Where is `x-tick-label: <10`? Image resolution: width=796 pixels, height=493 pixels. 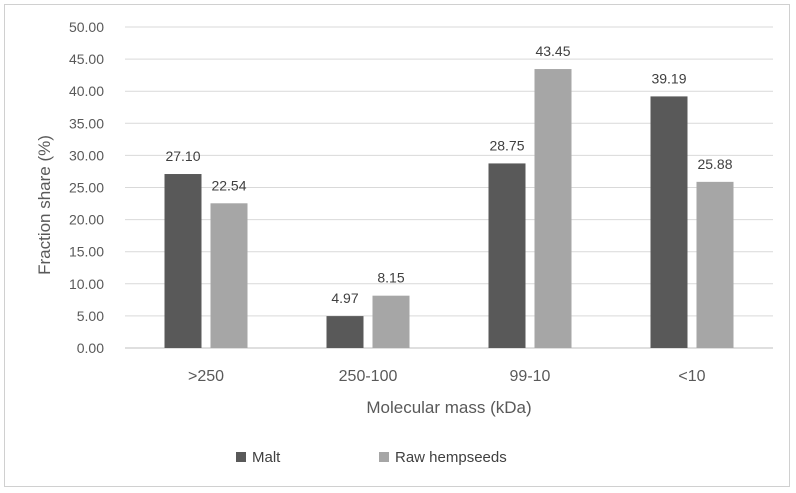
x-tick-label: <10 is located at coordinates (691, 376).